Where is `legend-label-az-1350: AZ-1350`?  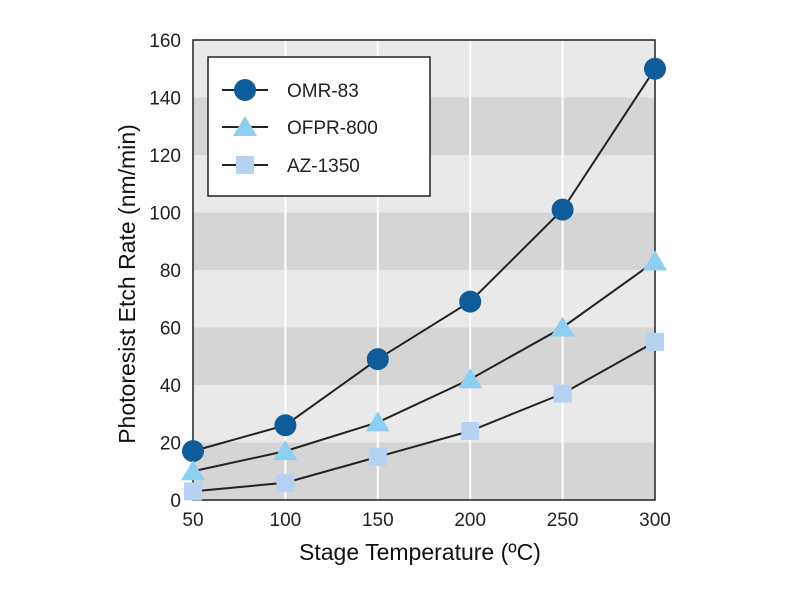
legend-label-az-1350: AZ-1350 is located at coordinates (323, 166).